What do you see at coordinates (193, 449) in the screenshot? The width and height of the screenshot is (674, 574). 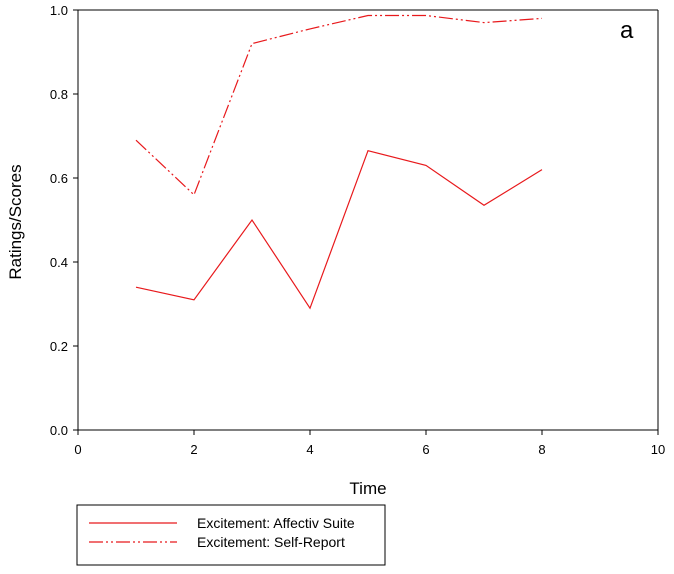 I see `x-tick-label: 2` at bounding box center [193, 449].